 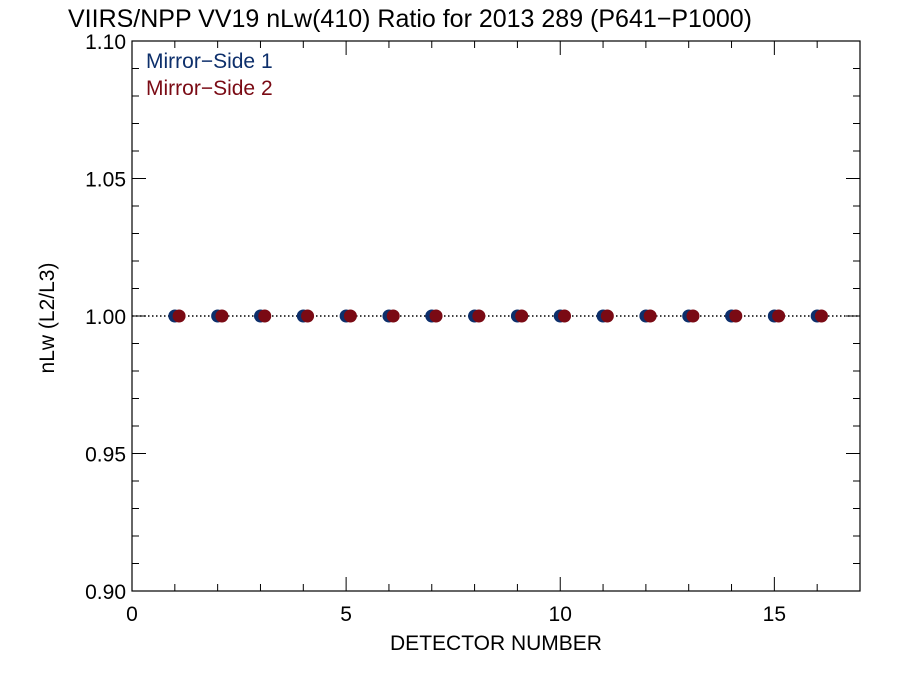 I want to click on x-tick-label: 15, so click(x=774, y=614).